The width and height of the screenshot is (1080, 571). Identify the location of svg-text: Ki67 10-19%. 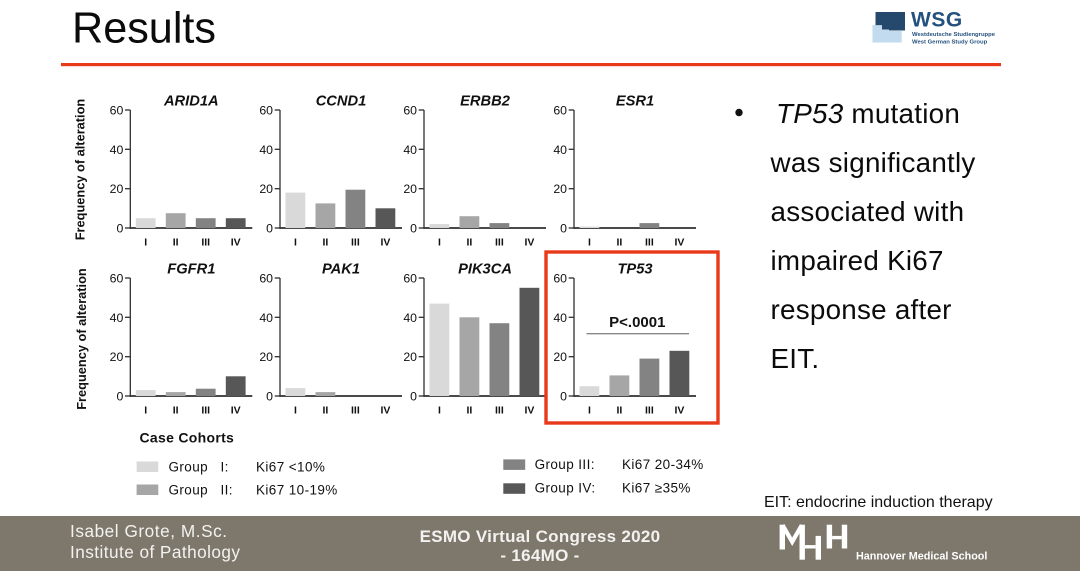
(297, 489).